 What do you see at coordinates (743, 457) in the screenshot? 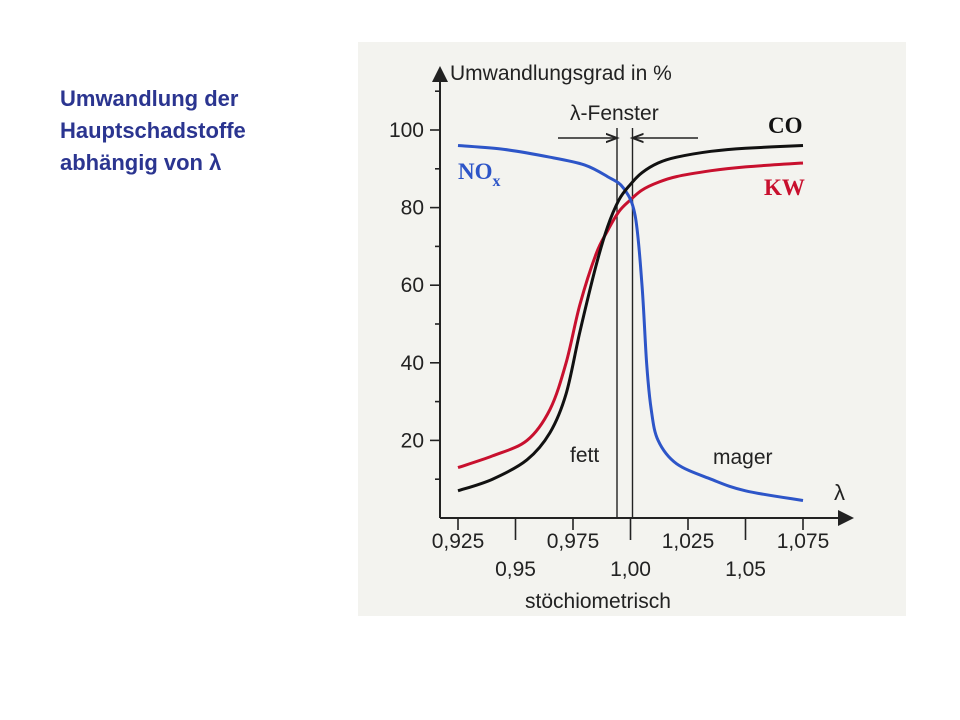
I see `annotation-mager: mager` at bounding box center [743, 457].